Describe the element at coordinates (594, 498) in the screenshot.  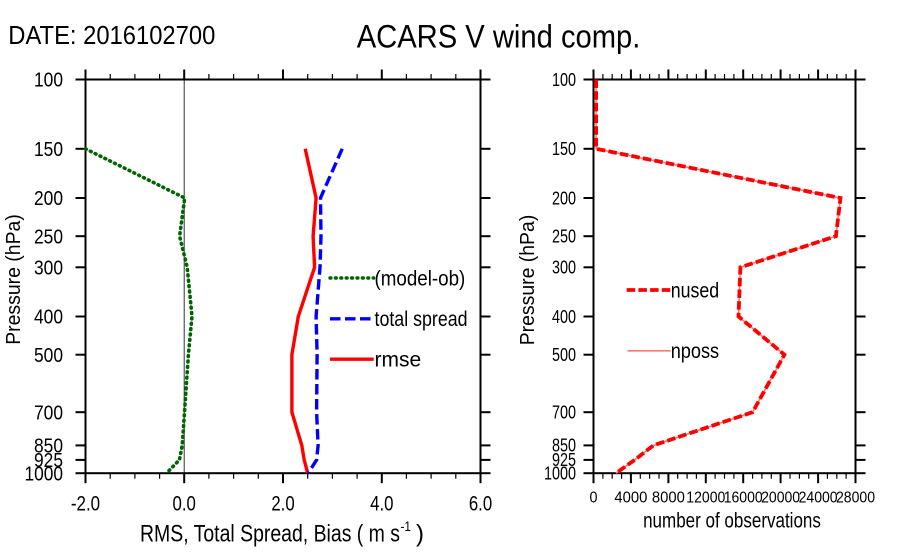
I see `svg-text: 0` at that location.